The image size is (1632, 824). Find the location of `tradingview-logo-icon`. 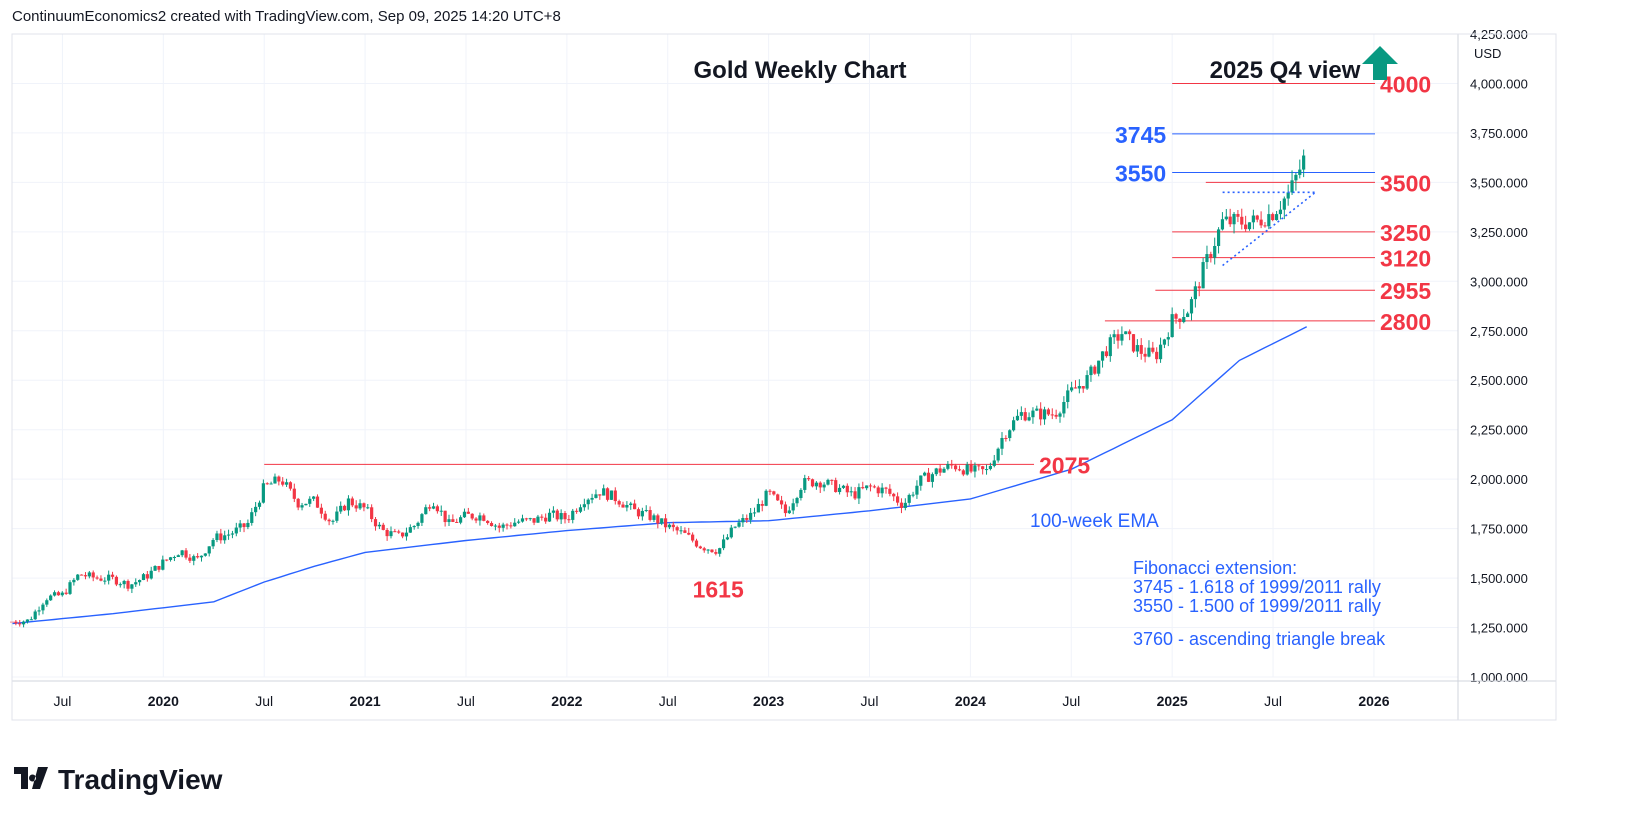

tradingview-logo-icon is located at coordinates (31, 780).